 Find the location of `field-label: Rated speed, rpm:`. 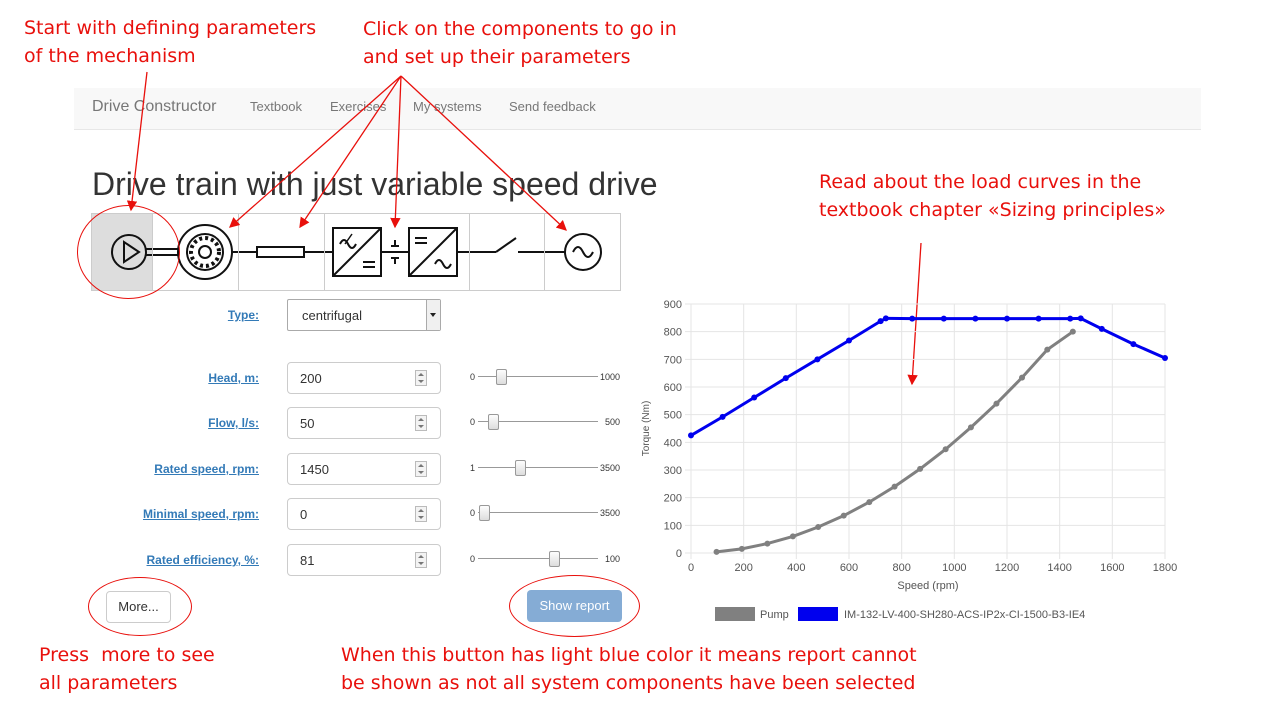

field-label: Rated speed, rpm: is located at coordinates (206, 469).